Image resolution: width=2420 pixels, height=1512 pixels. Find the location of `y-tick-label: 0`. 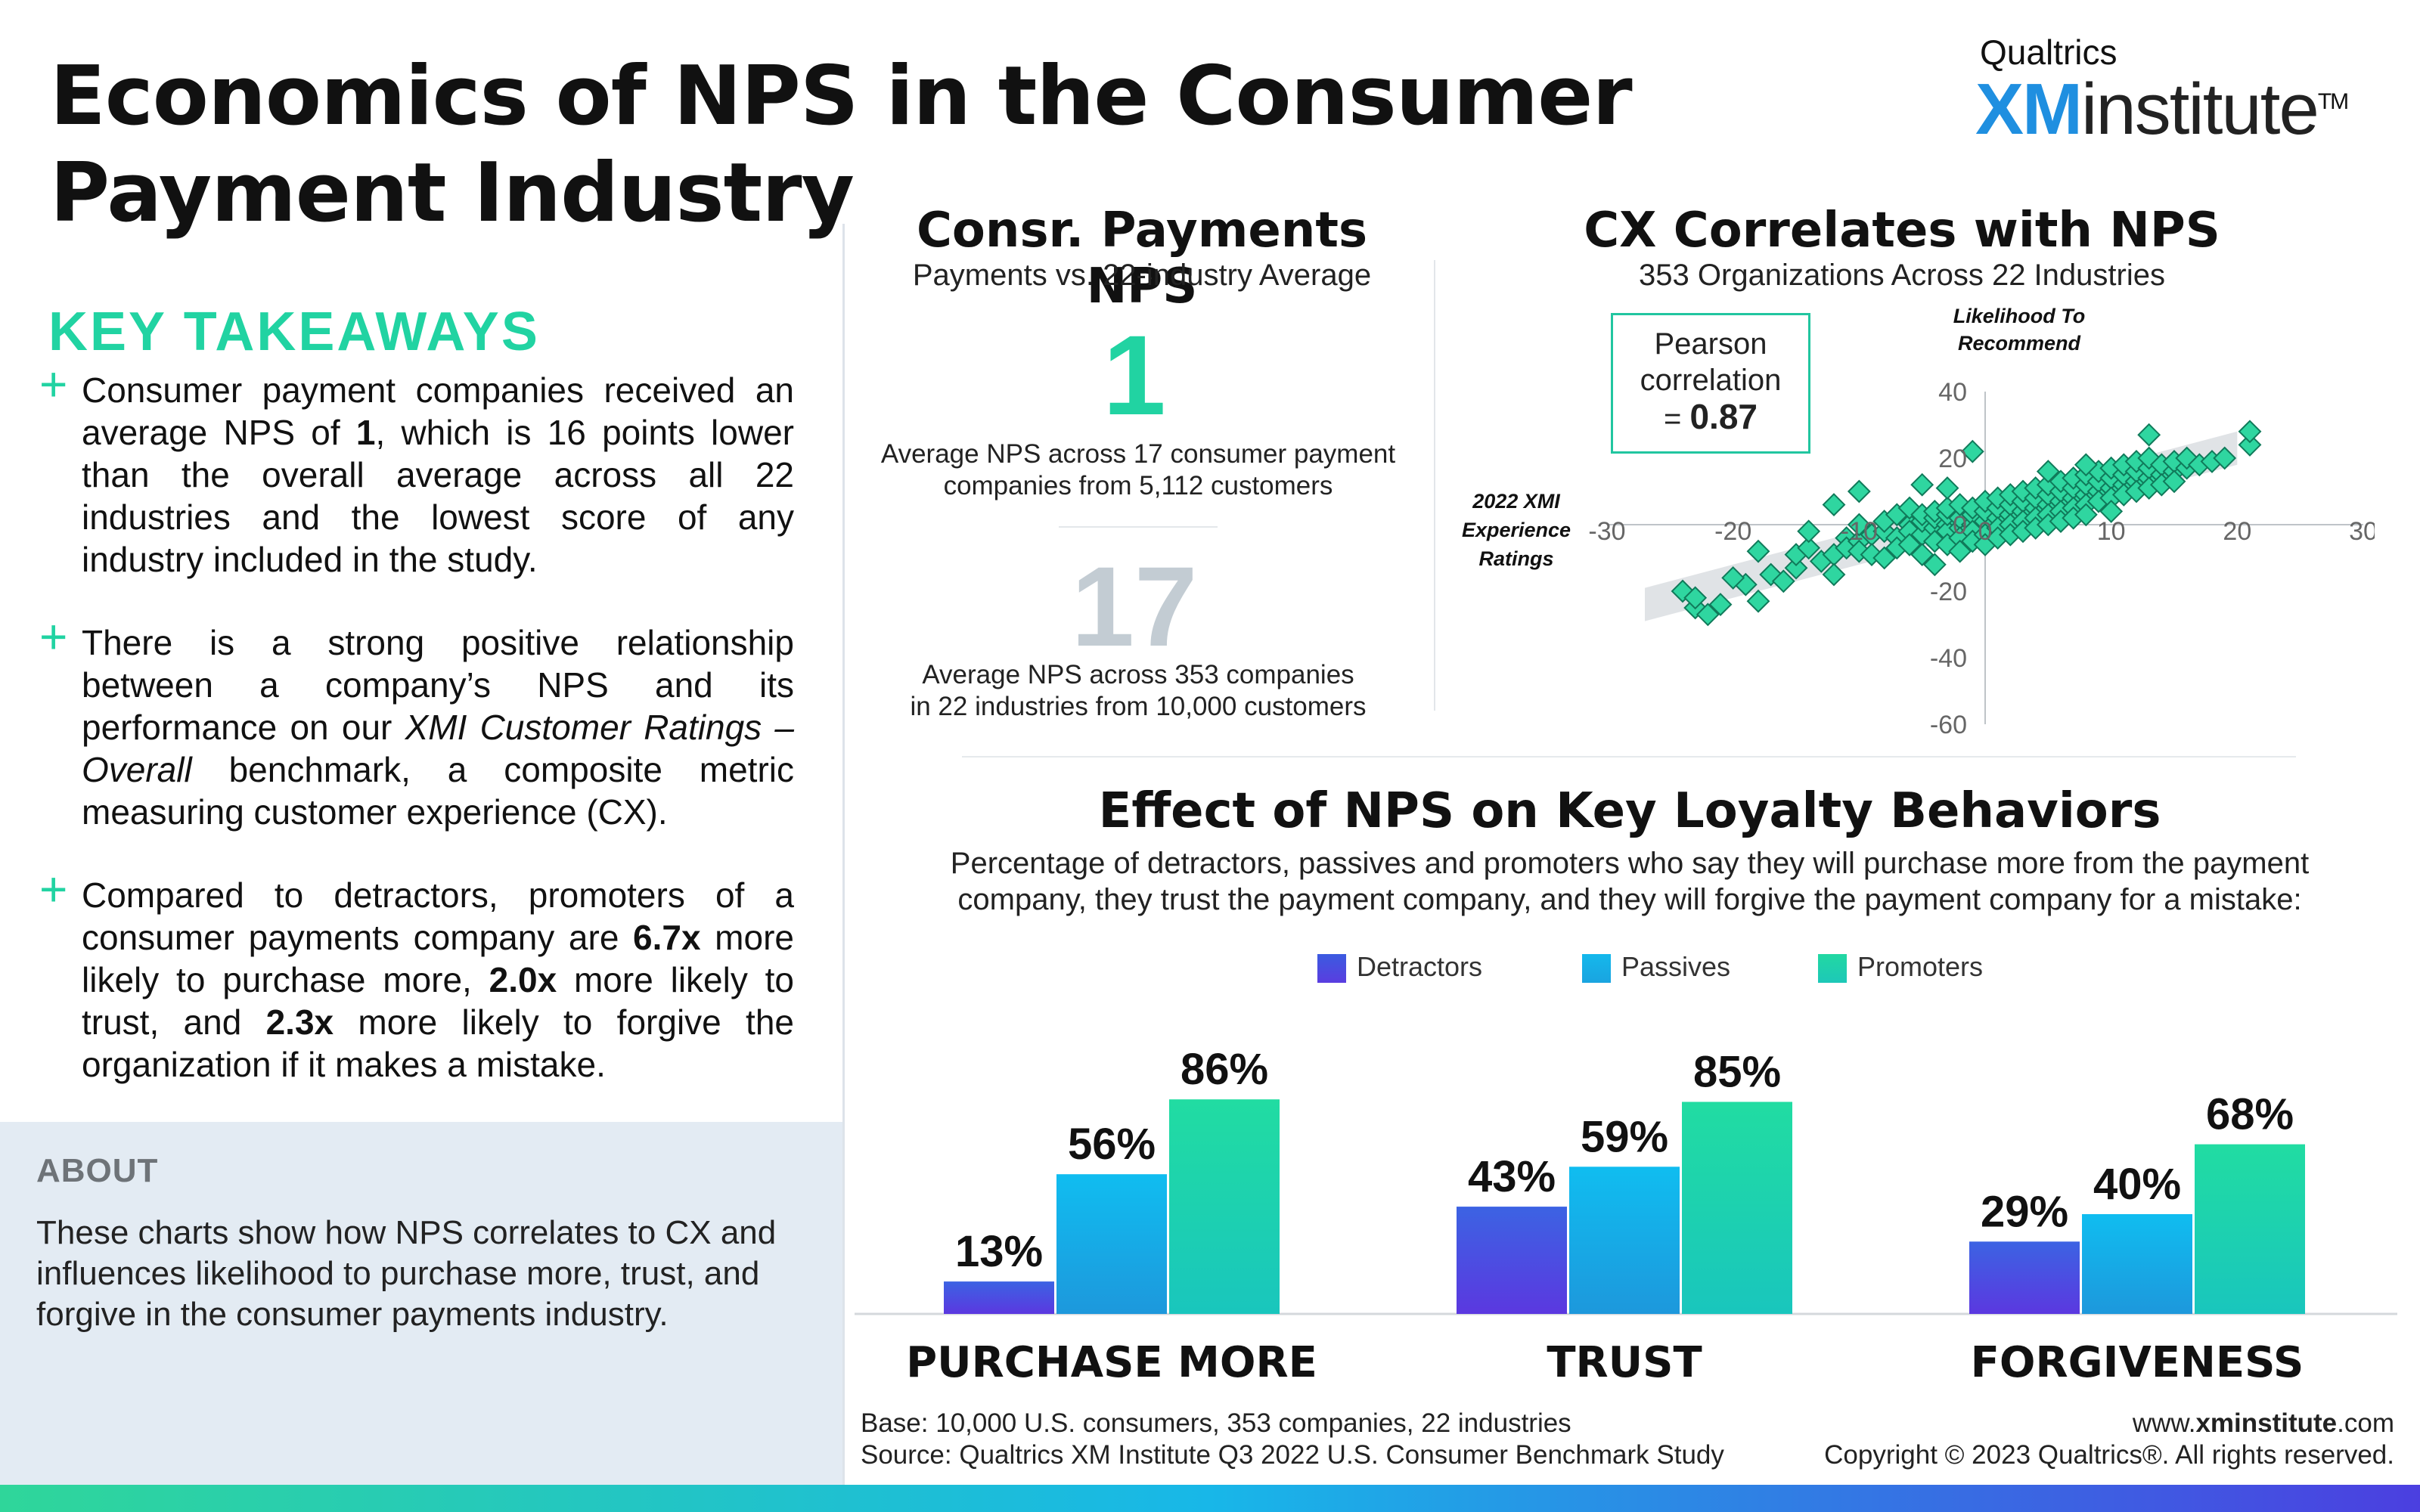

y-tick-label: 0 is located at coordinates (1960, 525).